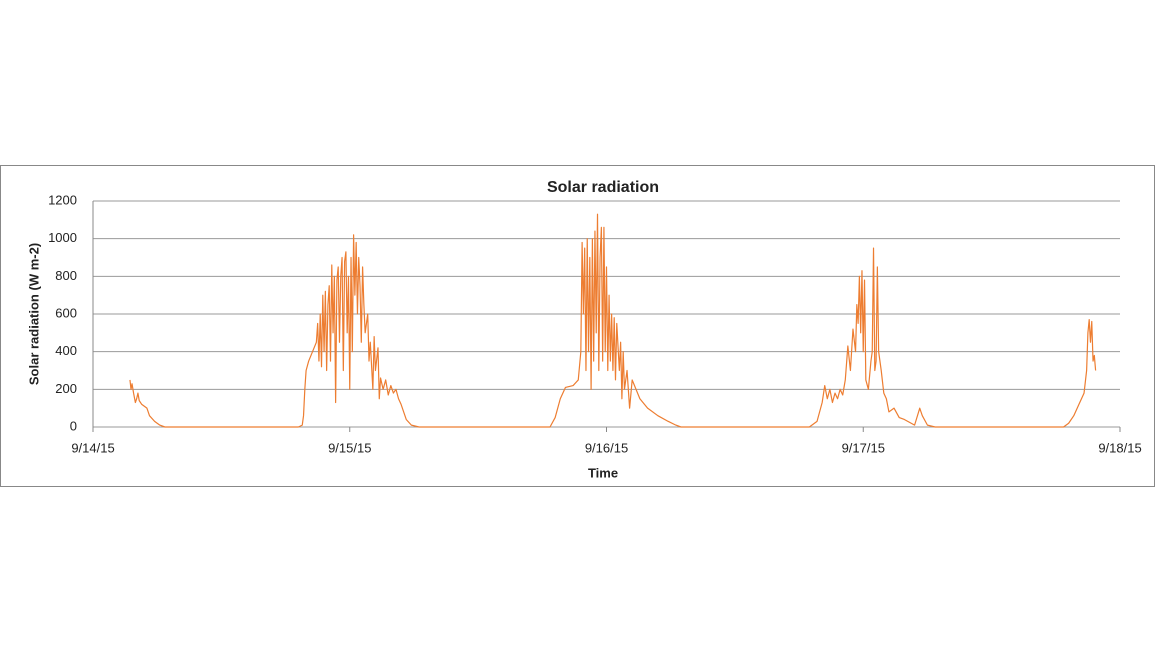  What do you see at coordinates (66, 350) in the screenshot?
I see `y-tick-label: 400` at bounding box center [66, 350].